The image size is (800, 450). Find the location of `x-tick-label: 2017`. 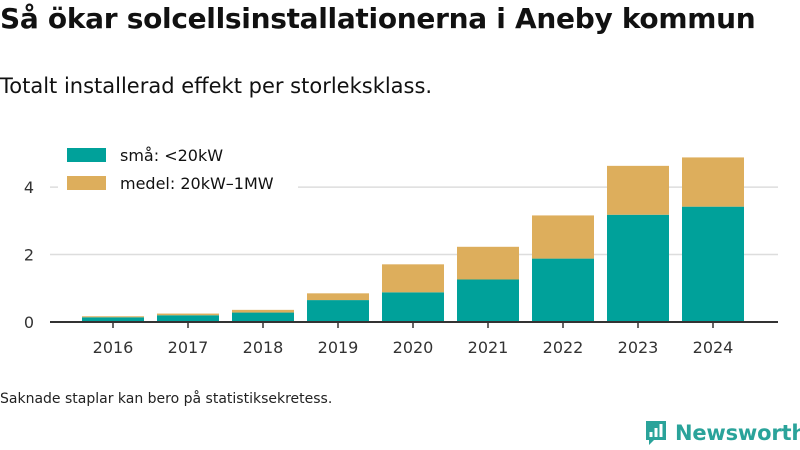

x-tick-label: 2017 is located at coordinates (188, 347).